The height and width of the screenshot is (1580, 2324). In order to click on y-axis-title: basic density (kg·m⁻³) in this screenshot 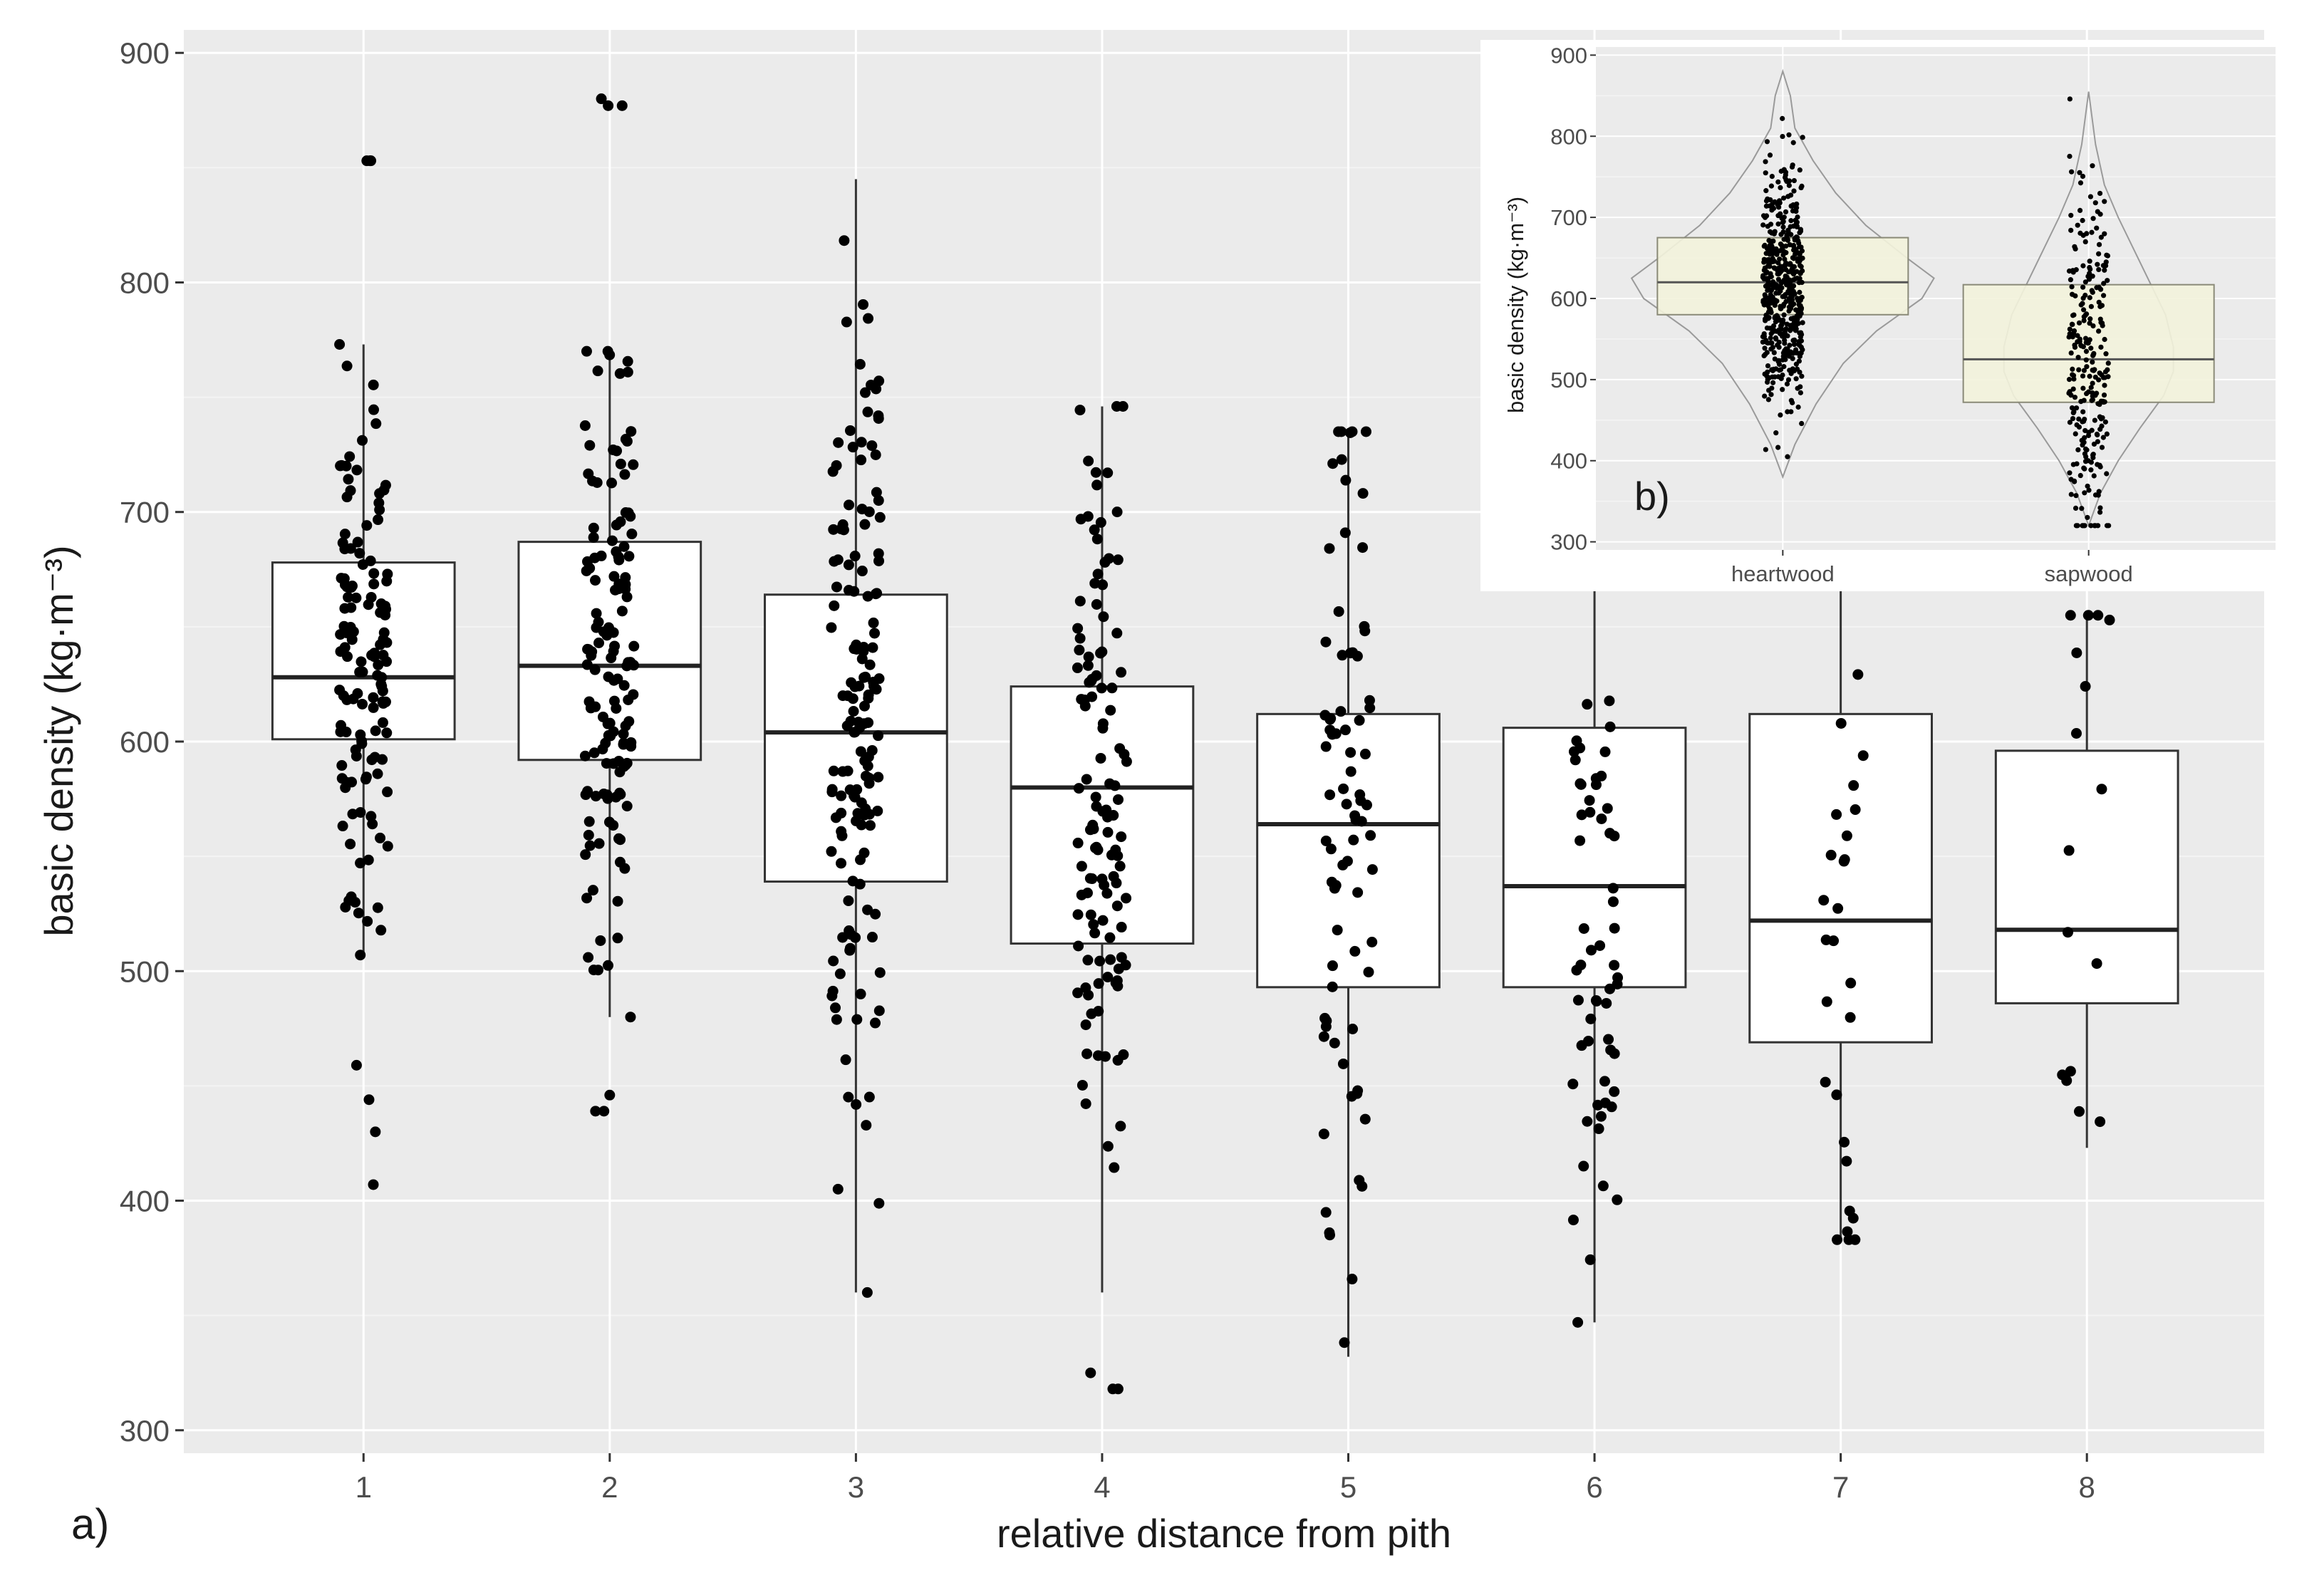, I will do `click(58, 740)`.